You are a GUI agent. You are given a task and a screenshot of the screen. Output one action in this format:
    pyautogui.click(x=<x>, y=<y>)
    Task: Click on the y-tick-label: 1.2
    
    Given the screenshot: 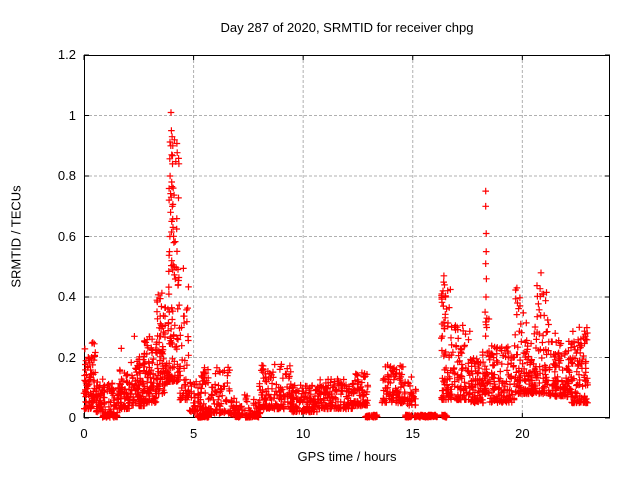 What is the action you would take?
    pyautogui.click(x=66, y=54)
    